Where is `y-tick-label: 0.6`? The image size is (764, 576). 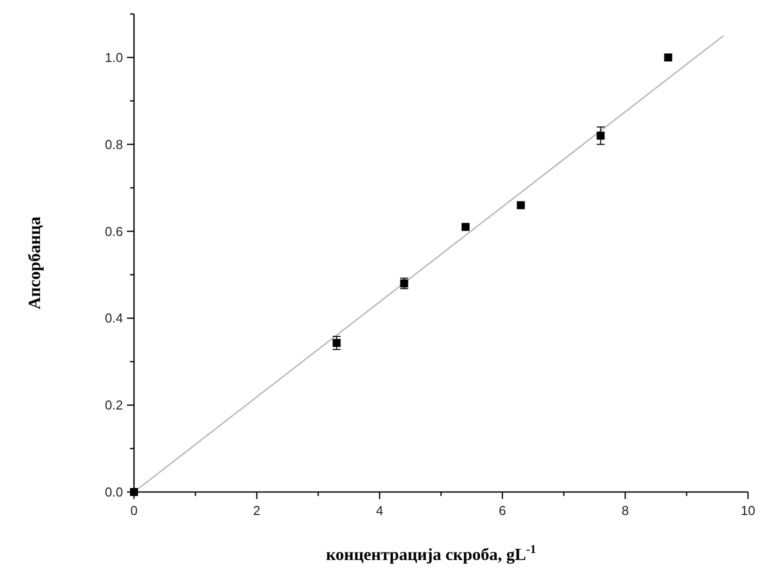 y-tick-label: 0.6 is located at coordinates (113, 231).